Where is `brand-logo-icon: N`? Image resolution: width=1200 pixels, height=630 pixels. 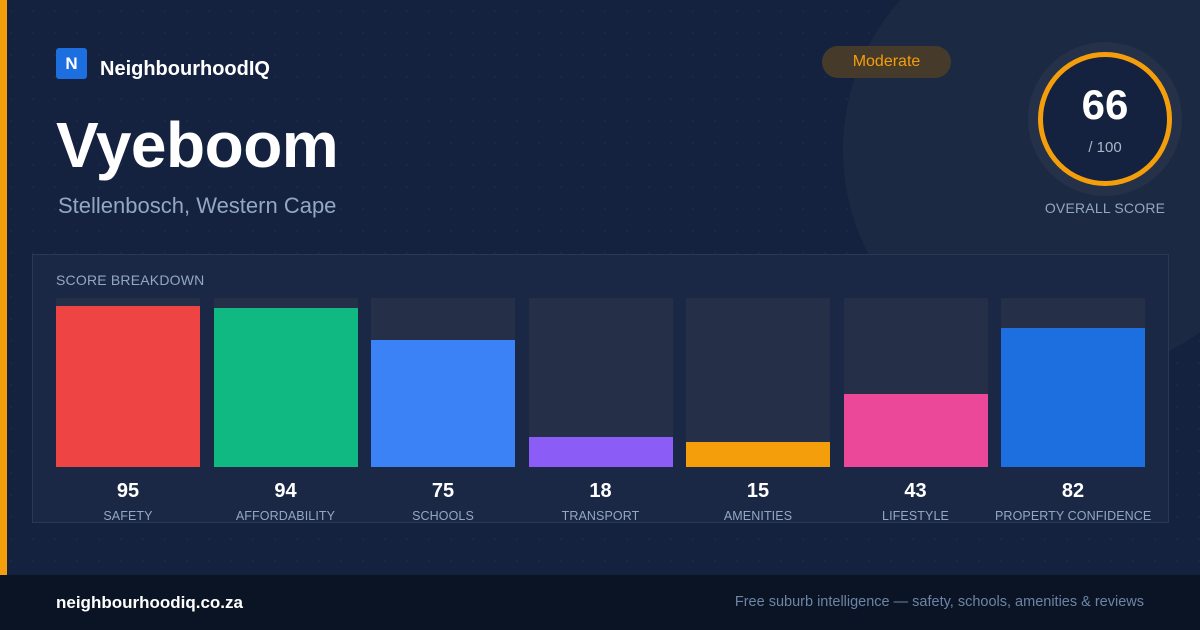 brand-logo-icon: N is located at coordinates (71, 63).